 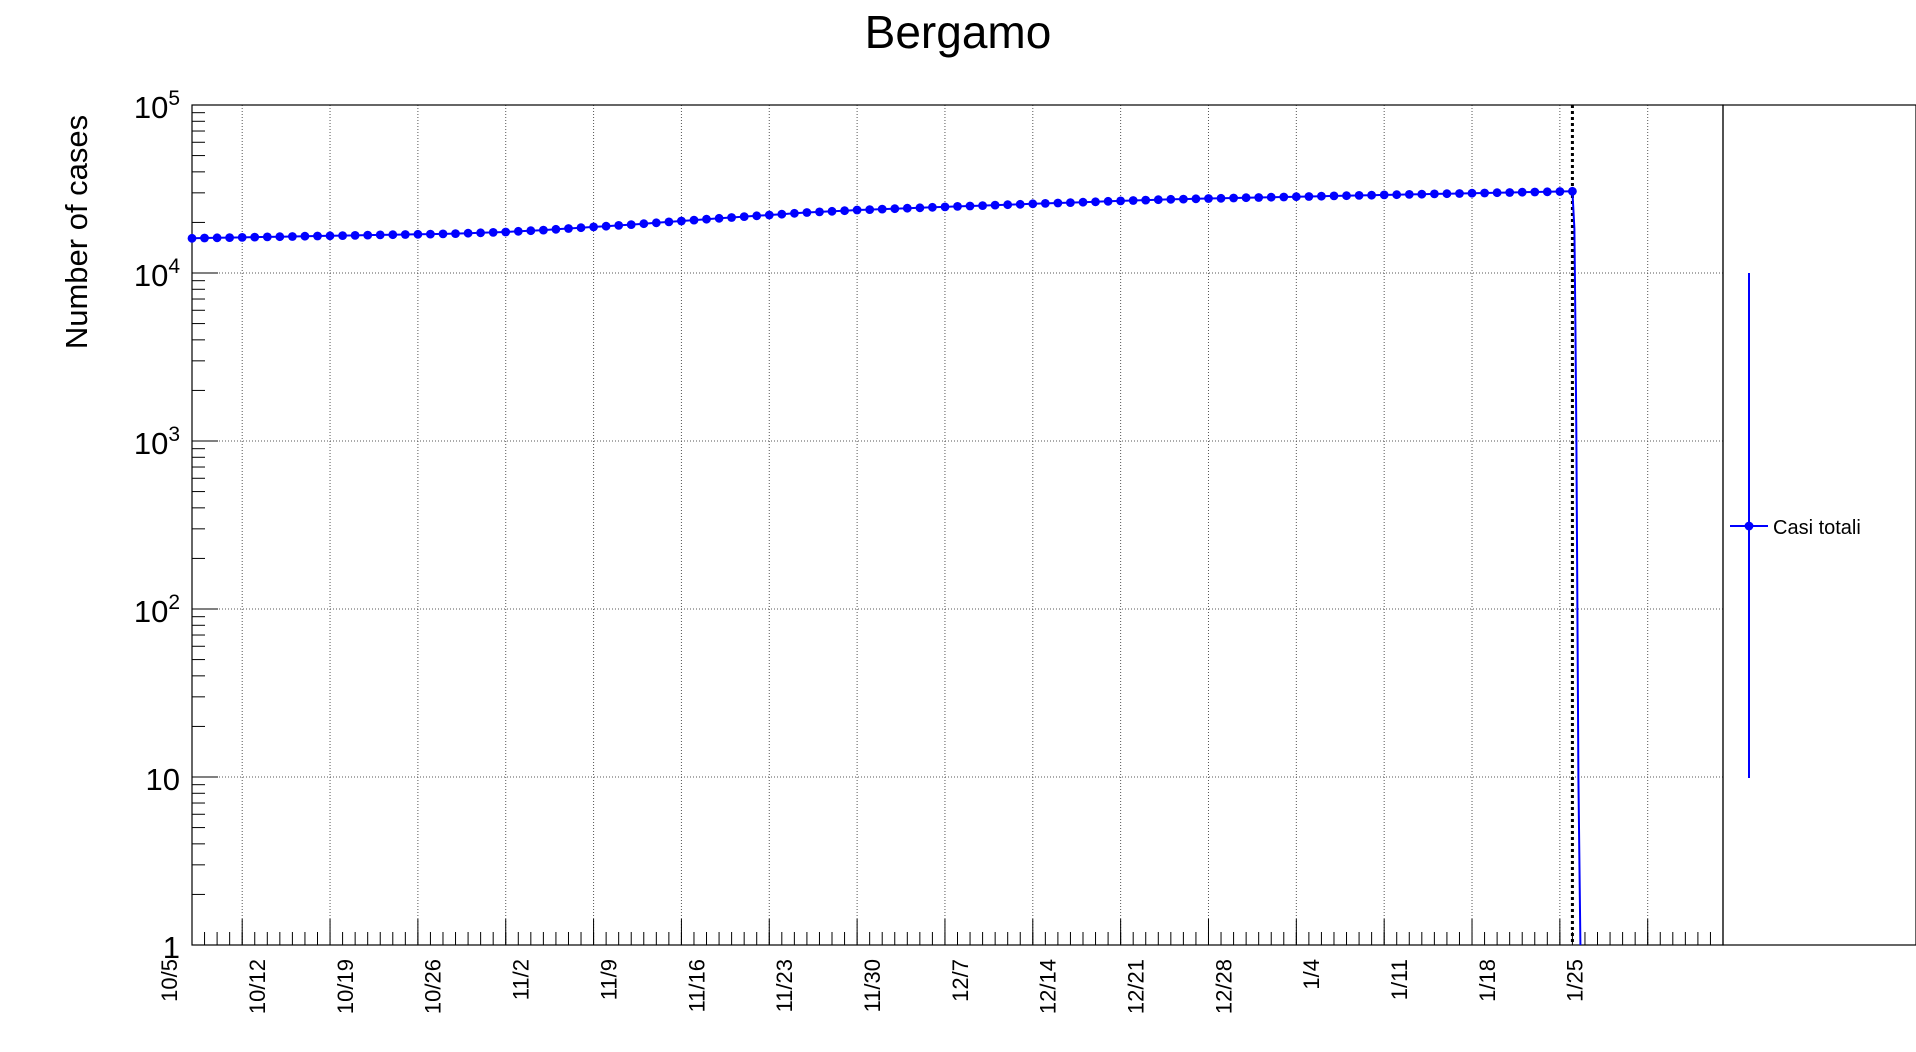 I want to click on y-tick-label: 1, so click(x=171, y=947).